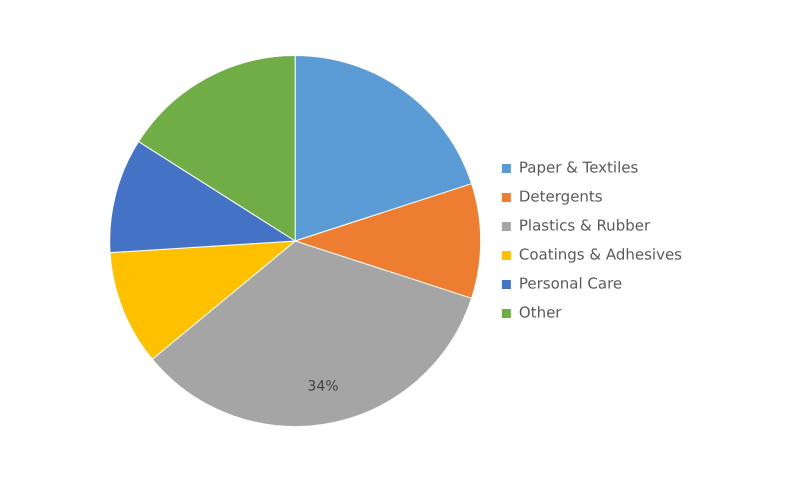 This screenshot has height=482, width=800. What do you see at coordinates (578, 167) in the screenshot?
I see `legend-label: Paper & Textiles` at bounding box center [578, 167].